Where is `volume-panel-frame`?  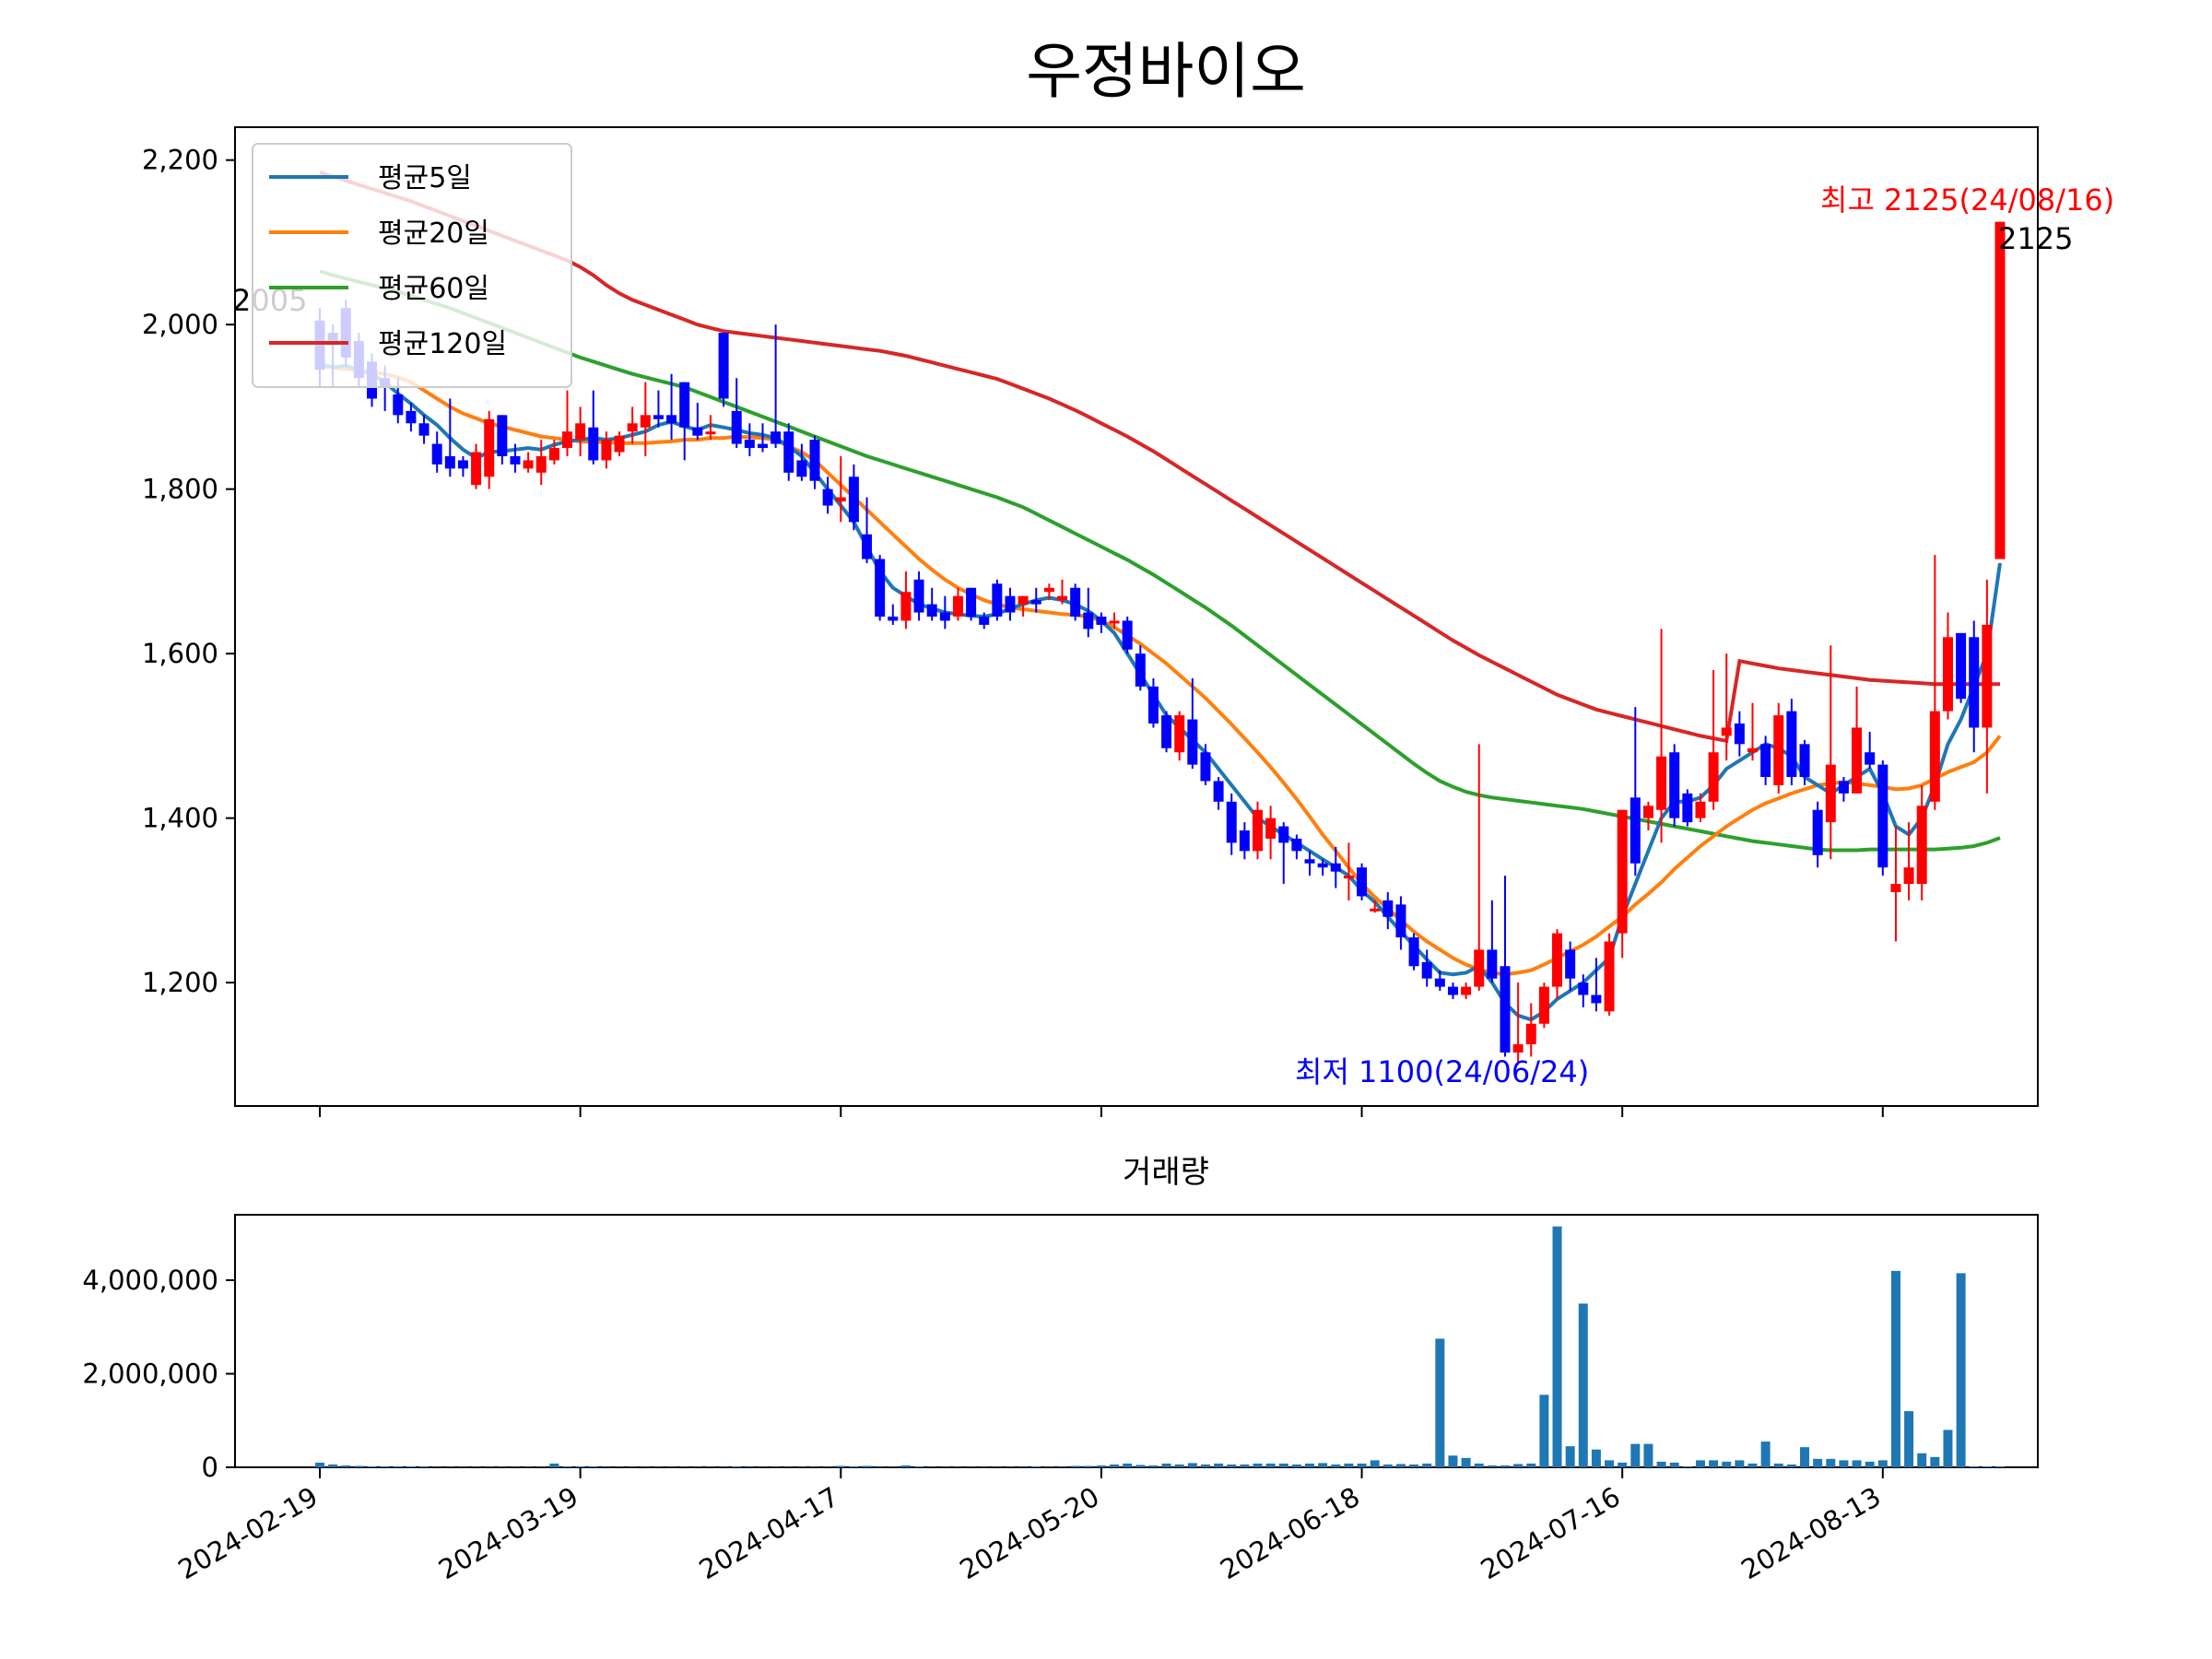 volume-panel-frame is located at coordinates (1136, 1341).